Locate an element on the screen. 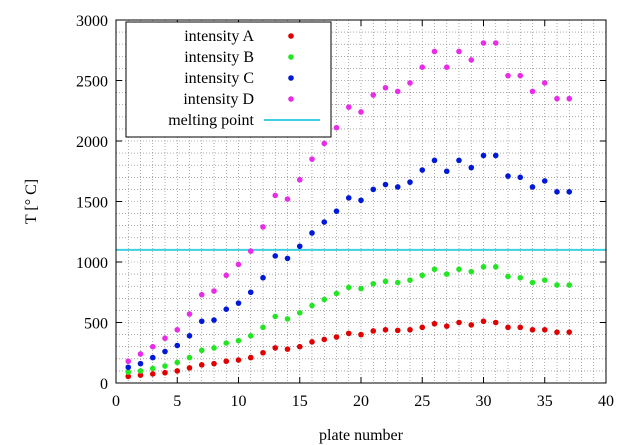  legend-label-0: intensity A is located at coordinates (219, 36).